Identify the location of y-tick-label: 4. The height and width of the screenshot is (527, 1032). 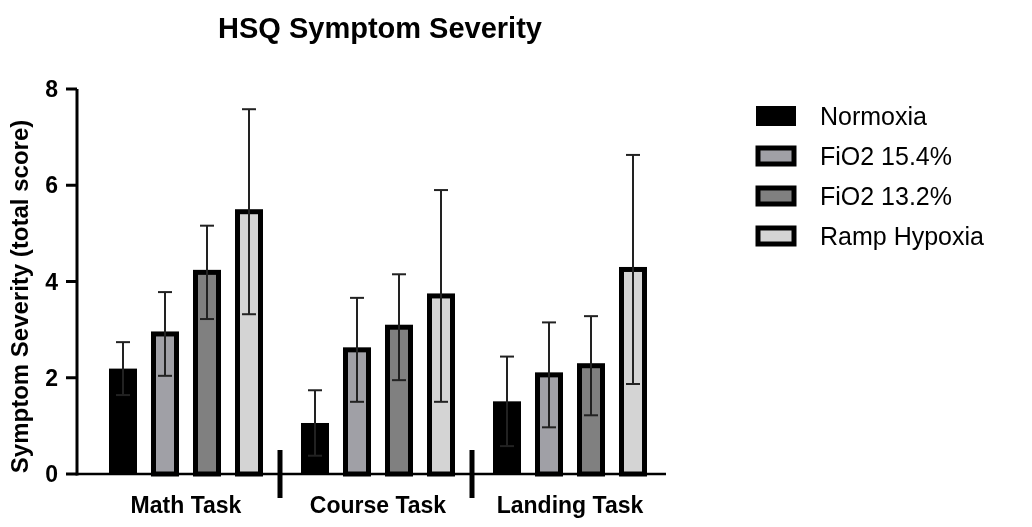
(52, 281).